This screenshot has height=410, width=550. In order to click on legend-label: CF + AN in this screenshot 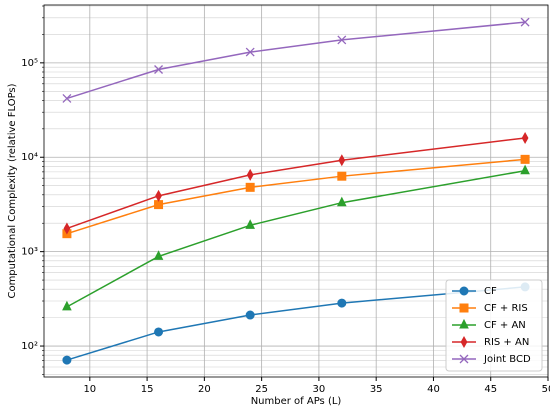, I will do `click(505, 325)`.